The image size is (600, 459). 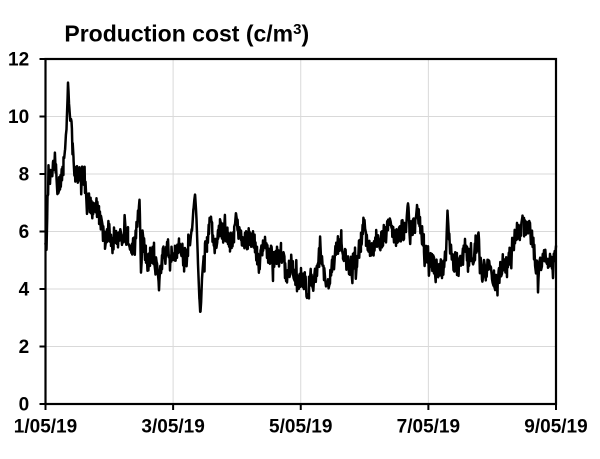 What do you see at coordinates (24, 290) in the screenshot?
I see `svg-text: 4` at bounding box center [24, 290].